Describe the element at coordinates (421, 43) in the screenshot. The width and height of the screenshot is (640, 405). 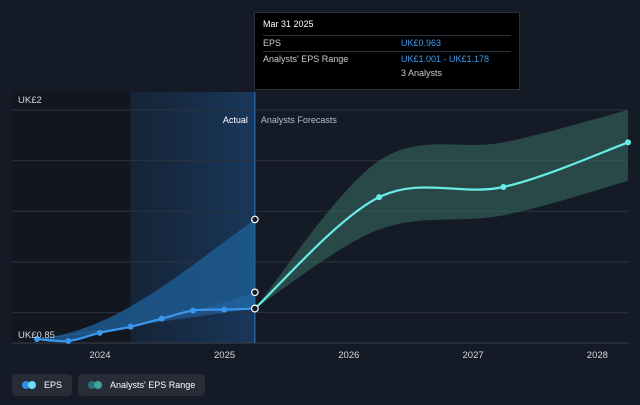
I see `tooltip-eps-value: UK£0.963` at that location.